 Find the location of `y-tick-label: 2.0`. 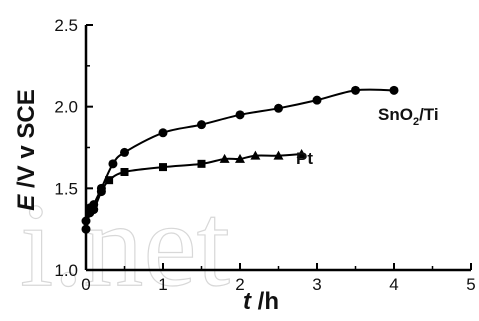

y-tick-label: 2.0 is located at coordinates (66, 107).